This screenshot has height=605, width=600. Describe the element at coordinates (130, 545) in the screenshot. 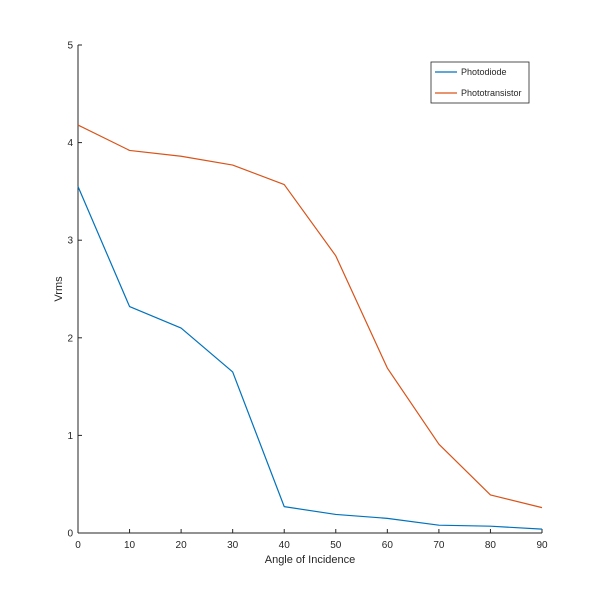

I see `x-tick-label: 10` at that location.